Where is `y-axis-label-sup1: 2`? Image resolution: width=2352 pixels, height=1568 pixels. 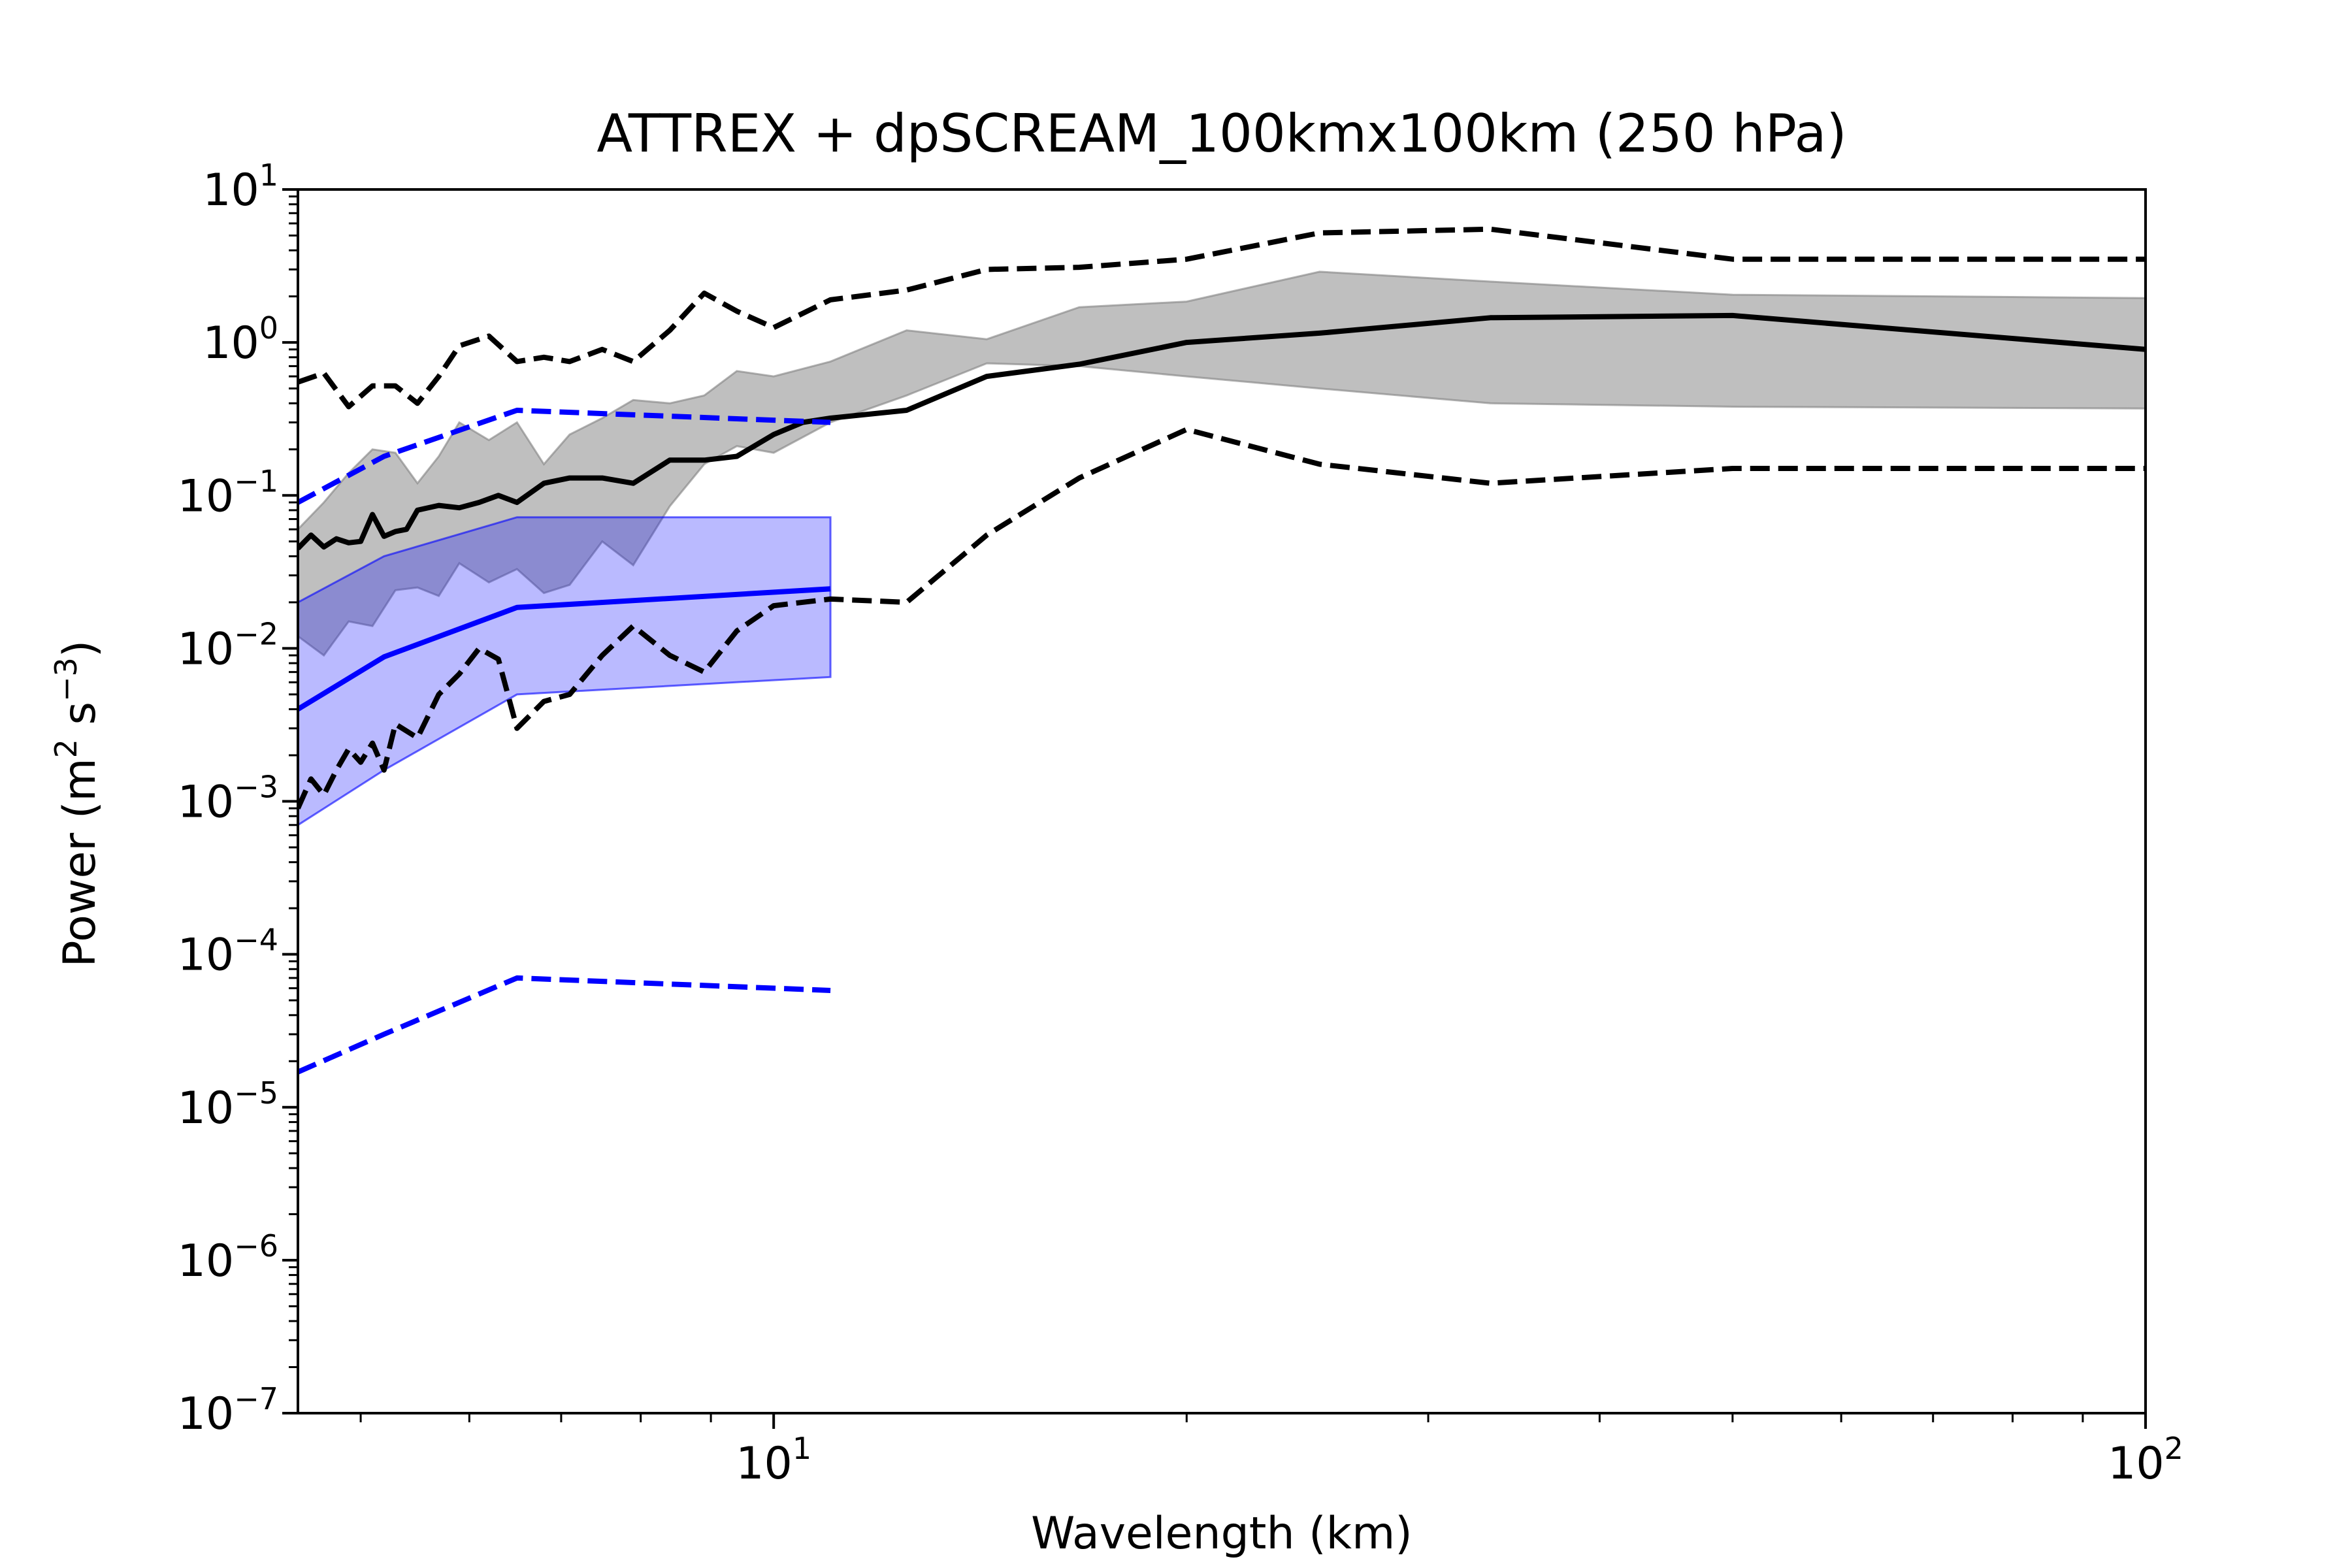 y-axis-label-sup1: 2 is located at coordinates (66, 748).